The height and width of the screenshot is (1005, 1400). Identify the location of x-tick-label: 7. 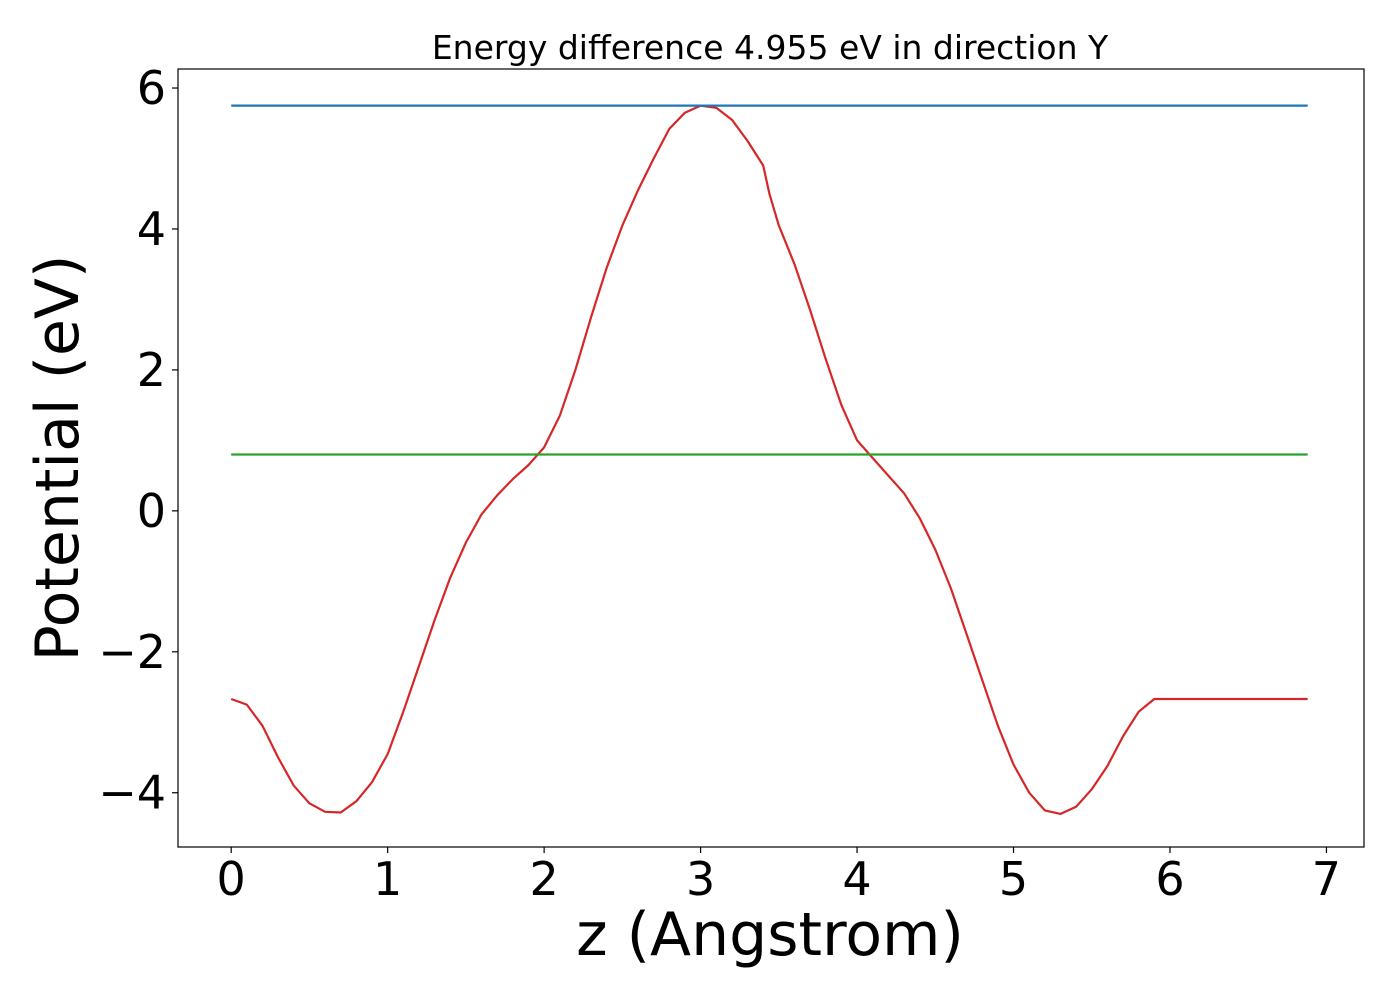
(1326, 879).